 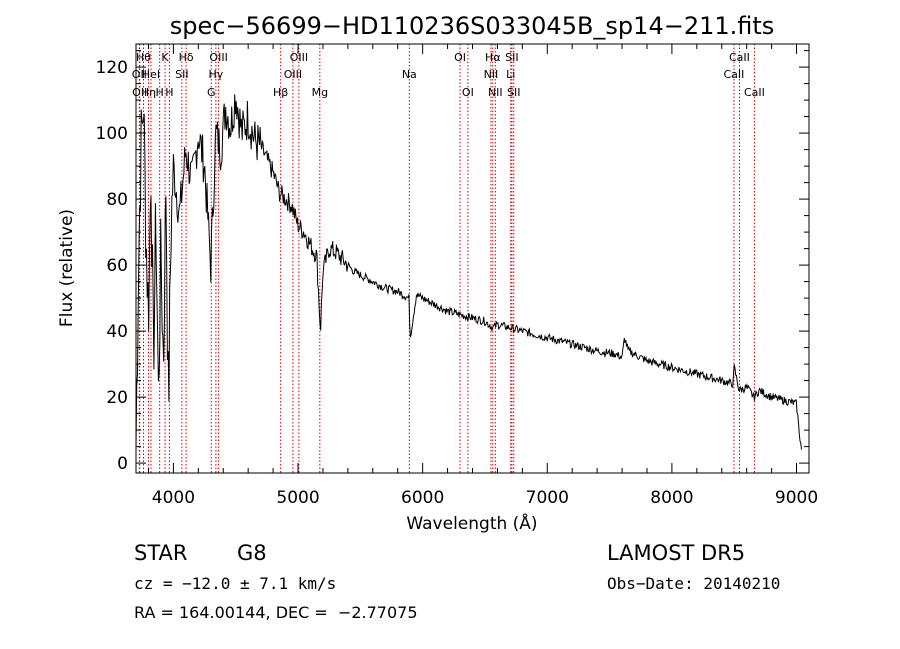 I want to click on y-tick-label: 80, so click(x=117, y=200).